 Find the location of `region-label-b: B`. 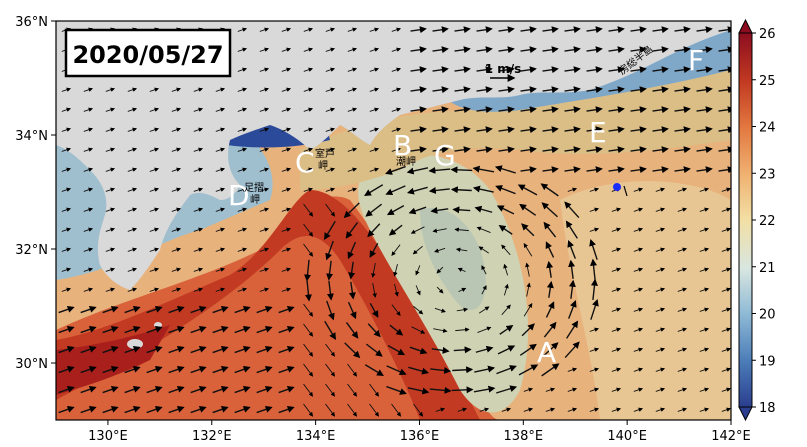

region-label-b: B is located at coordinates (402, 145).